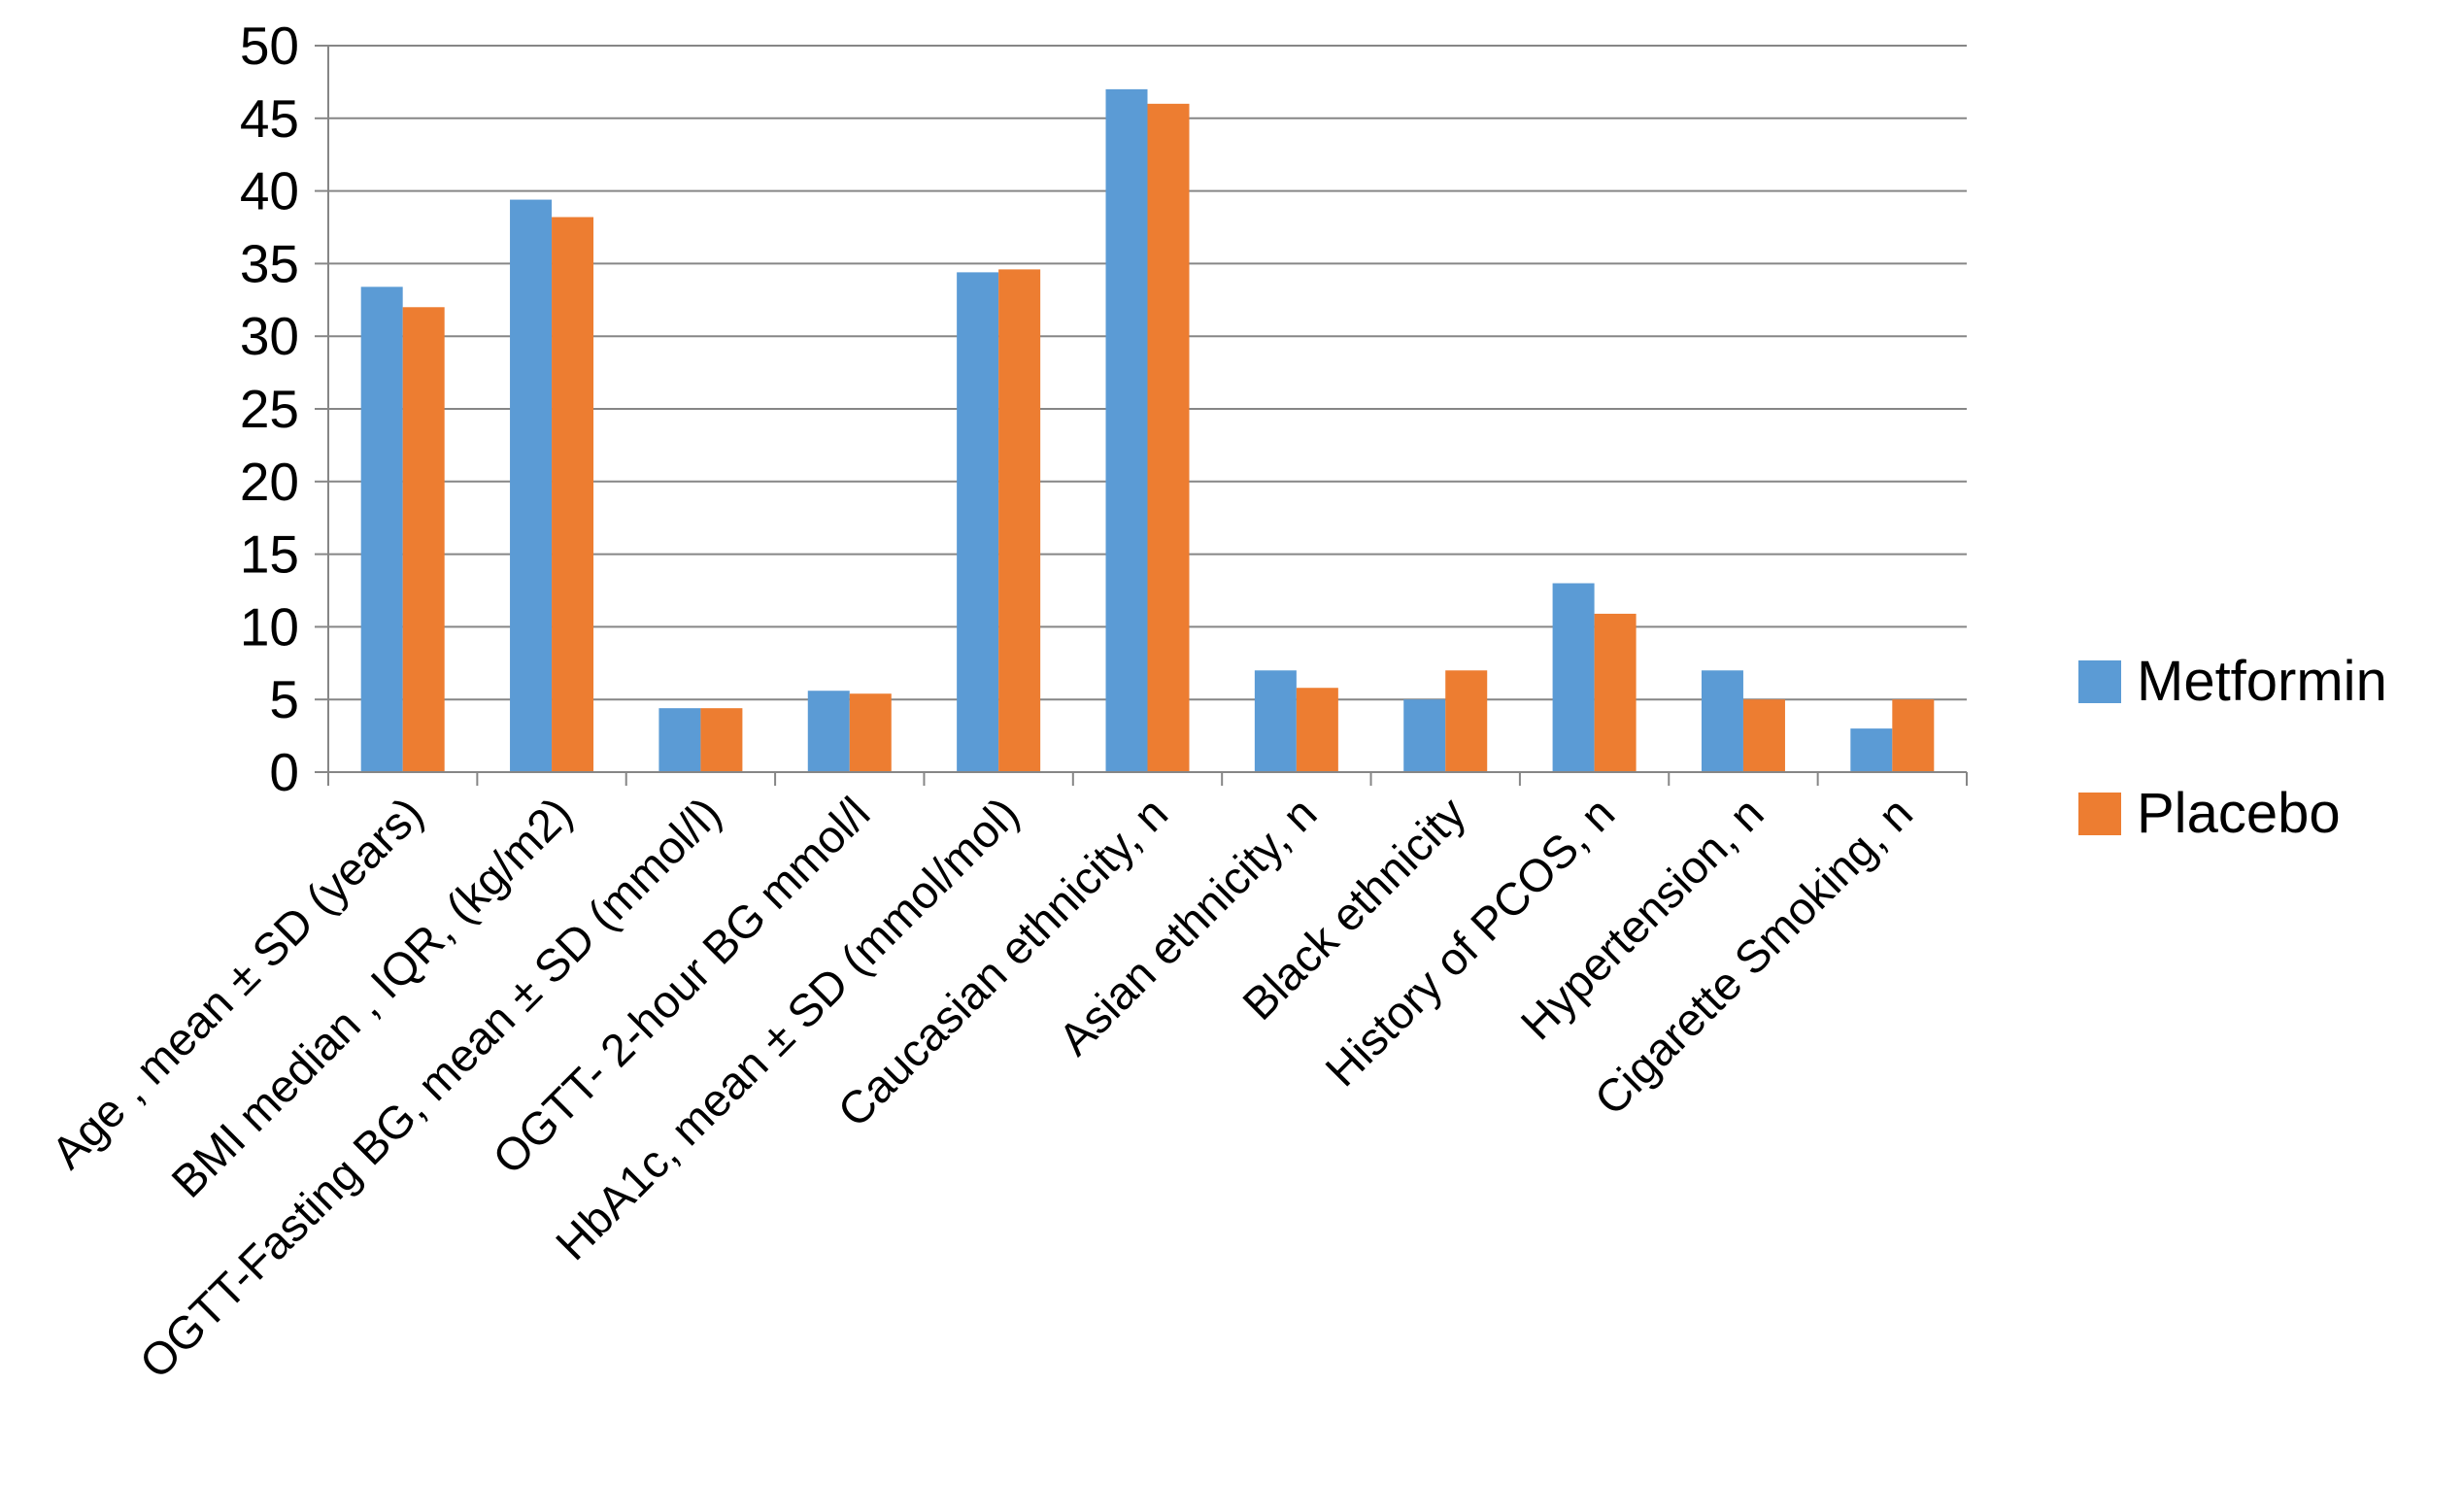 This screenshot has width=2464, height=1485. What do you see at coordinates (1469, 941) in the screenshot?
I see `x-tick-label: History of PCOS, n` at bounding box center [1469, 941].